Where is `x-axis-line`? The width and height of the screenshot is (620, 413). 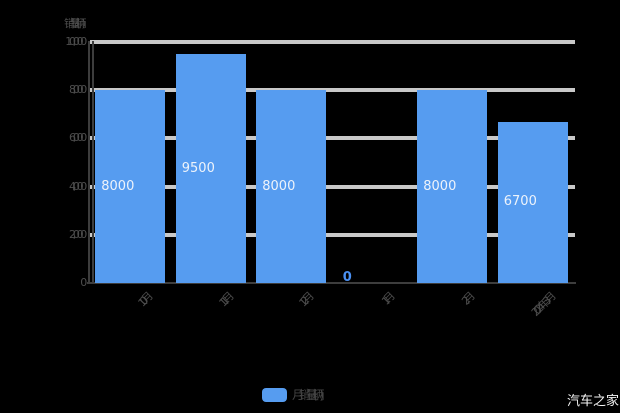 x-axis-line is located at coordinates (331, 282).